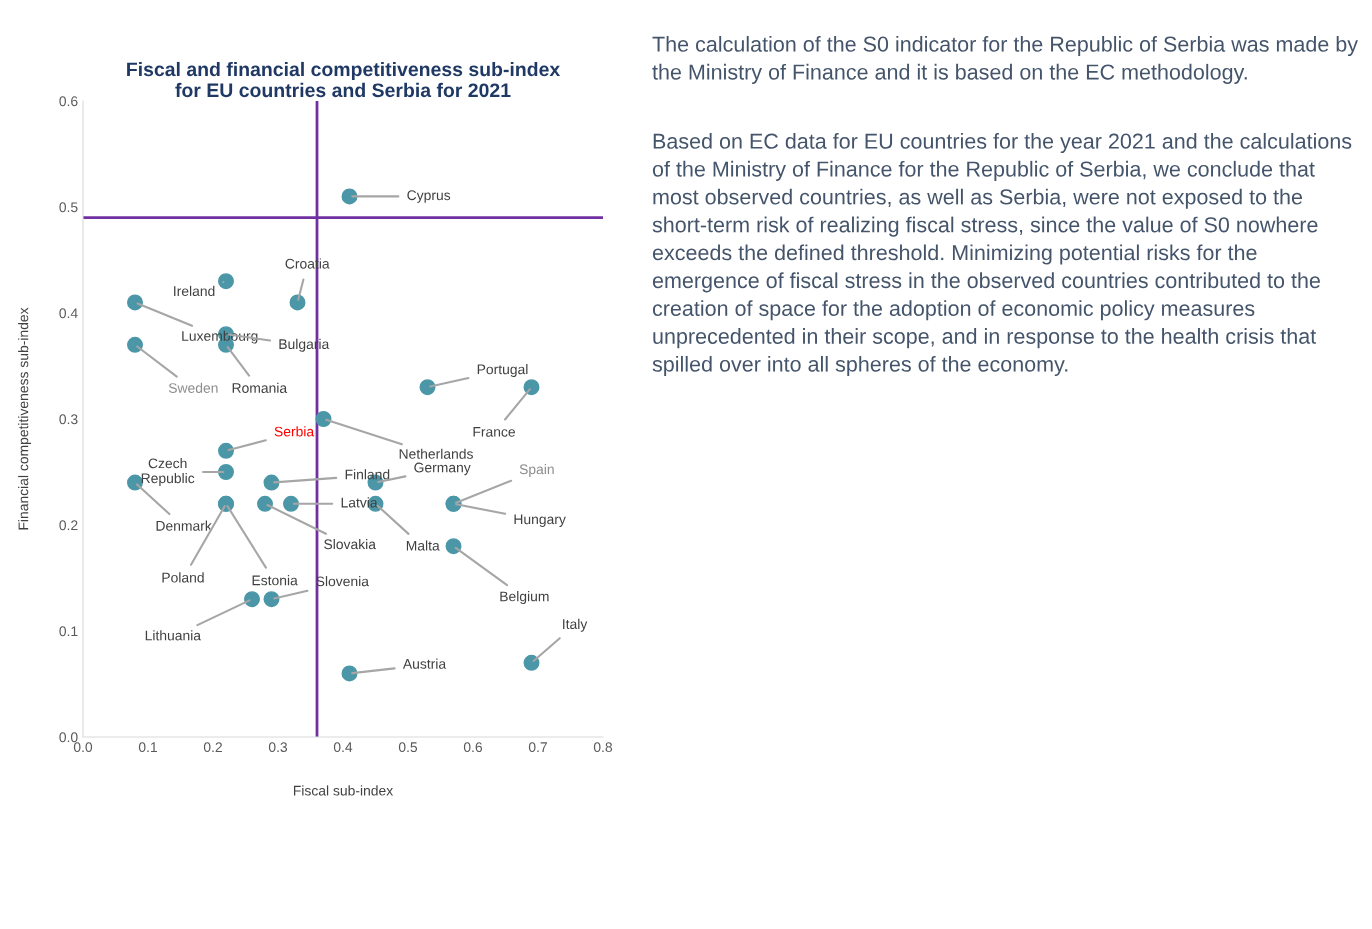  I want to click on x-tick-label: 0.2, so click(212, 747).